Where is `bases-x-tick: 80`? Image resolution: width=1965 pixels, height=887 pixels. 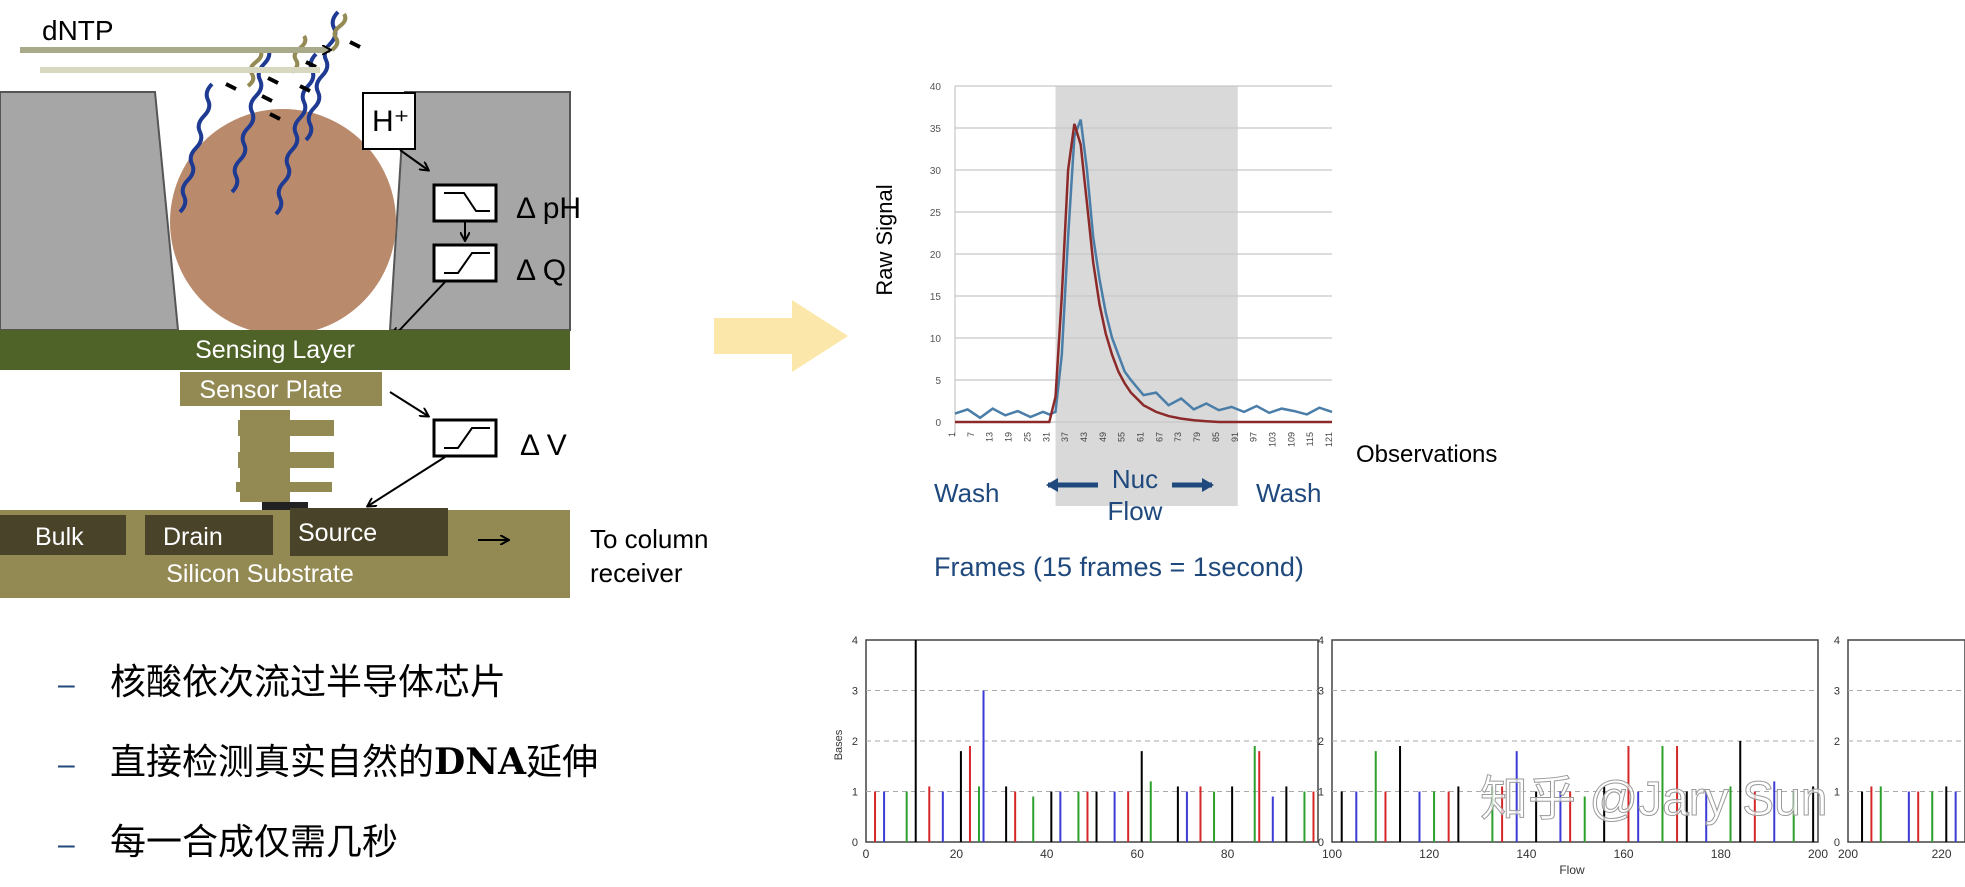 bases-x-tick: 80 is located at coordinates (1228, 854).